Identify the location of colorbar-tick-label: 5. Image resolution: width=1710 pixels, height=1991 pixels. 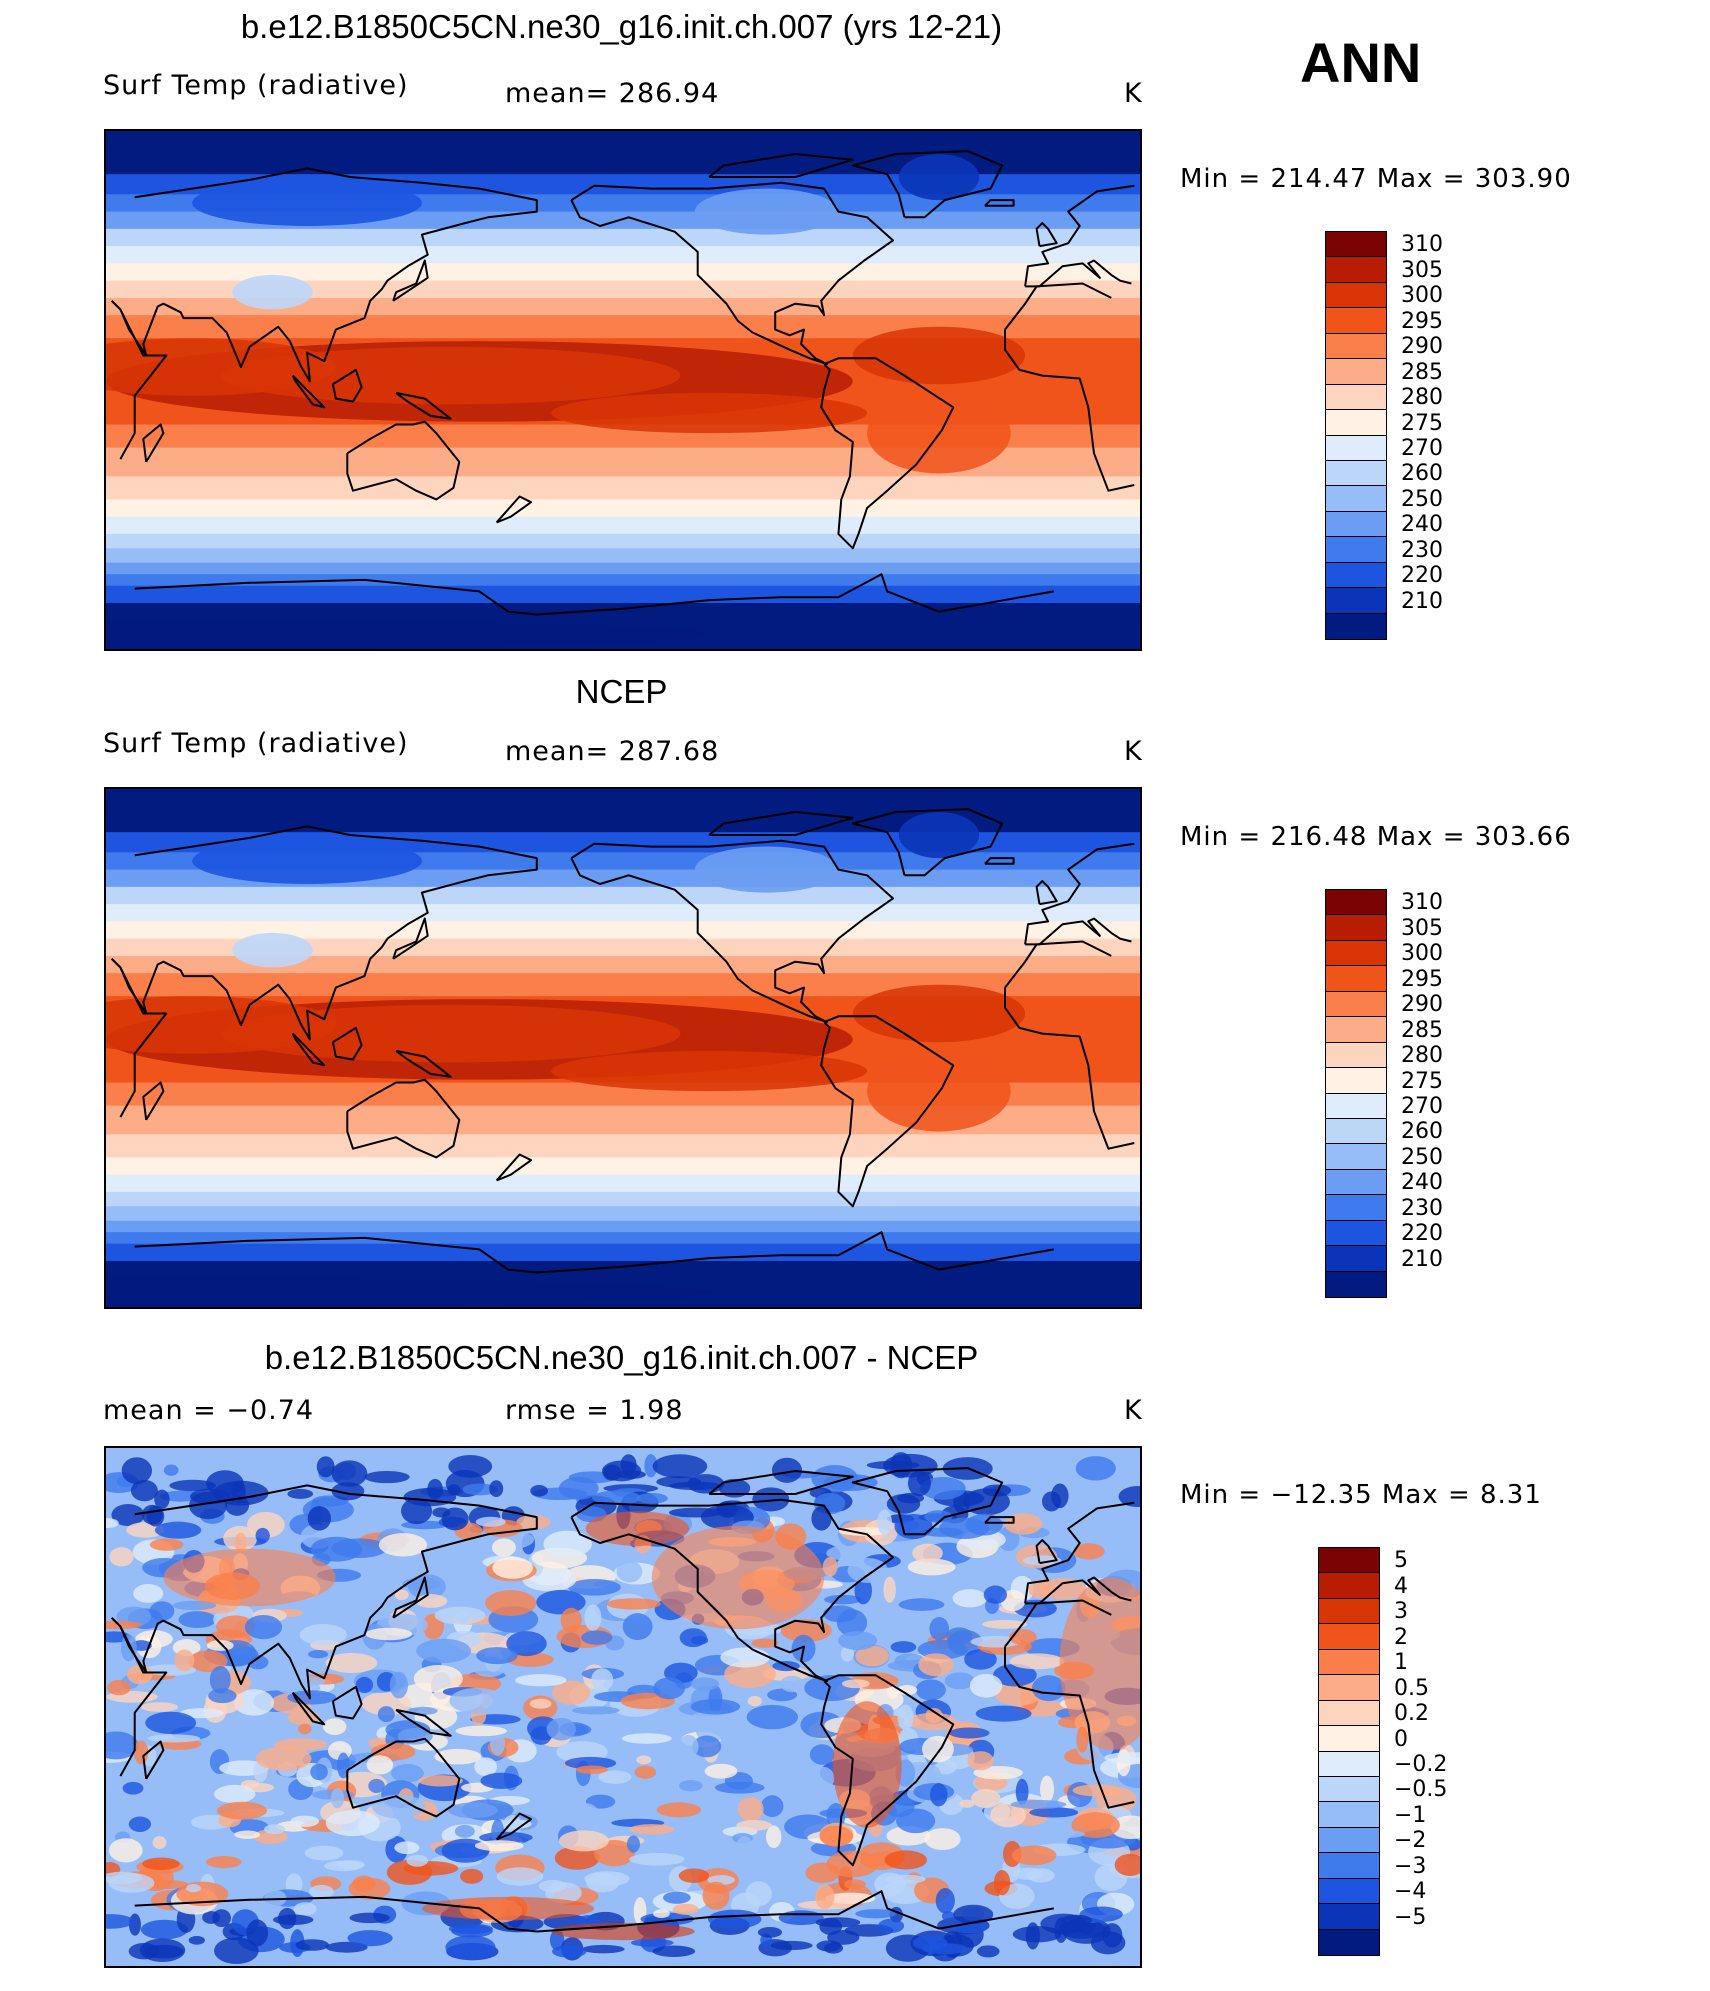
(1401, 1561).